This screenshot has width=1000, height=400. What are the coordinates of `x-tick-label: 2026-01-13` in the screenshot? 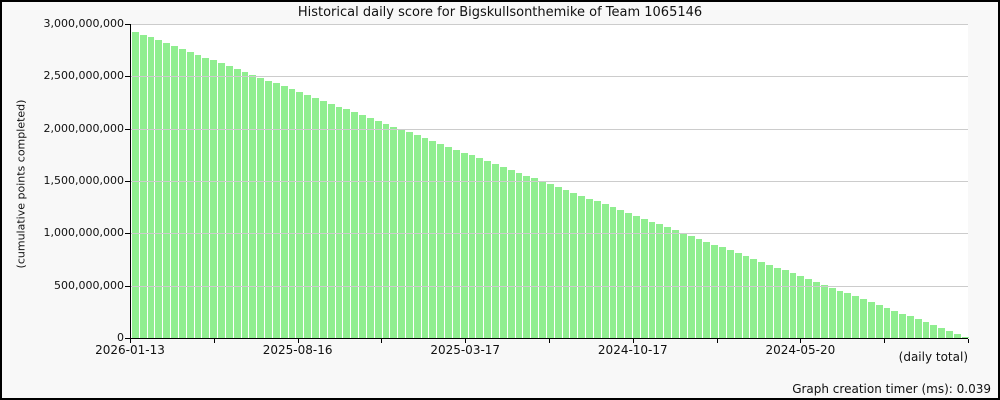 It's located at (130, 350).